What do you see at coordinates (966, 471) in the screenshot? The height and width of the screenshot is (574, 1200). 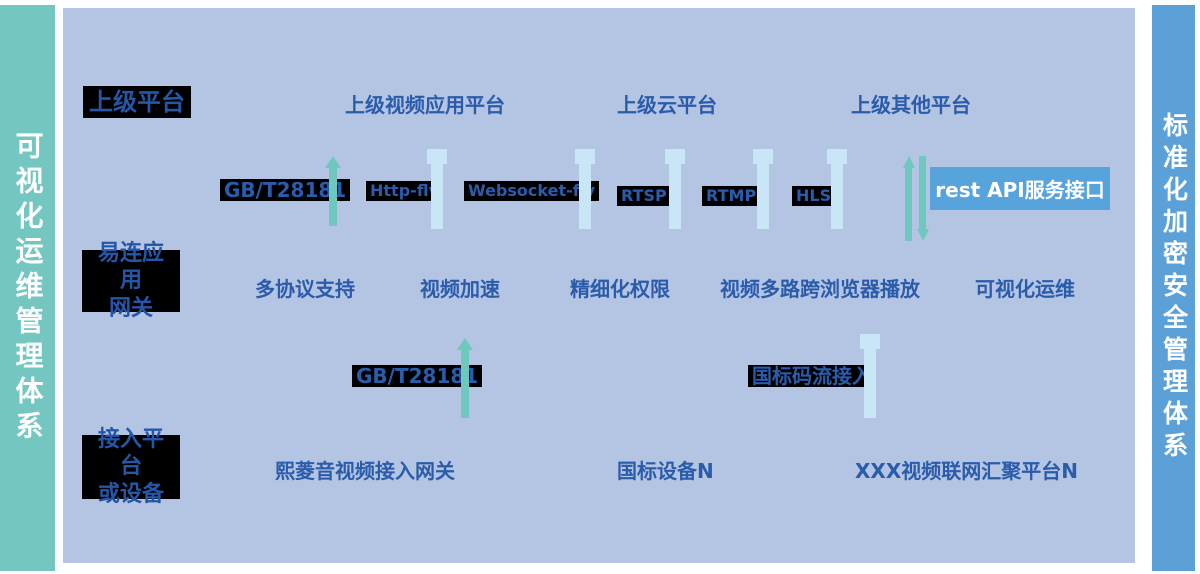 I see `access-item-xxx-aggregation-platform: XXX视频联网汇聚平台N` at bounding box center [966, 471].